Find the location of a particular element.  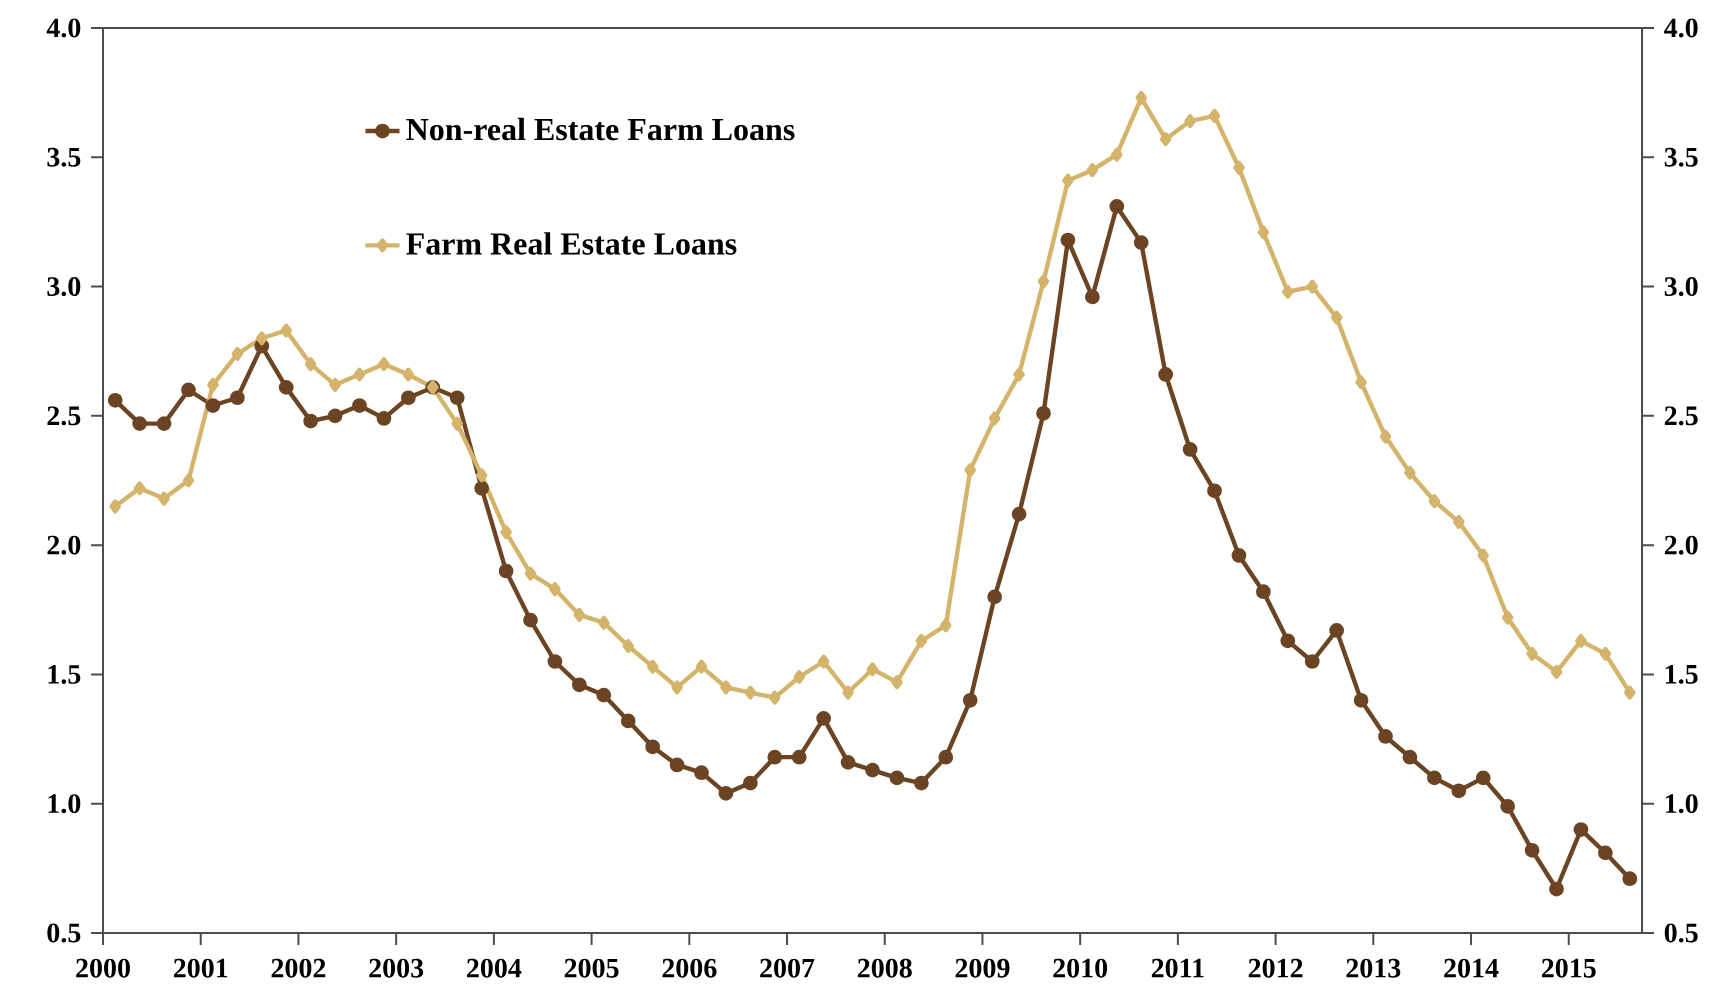

y2-tick-label: 1.0 is located at coordinates (1681, 804).